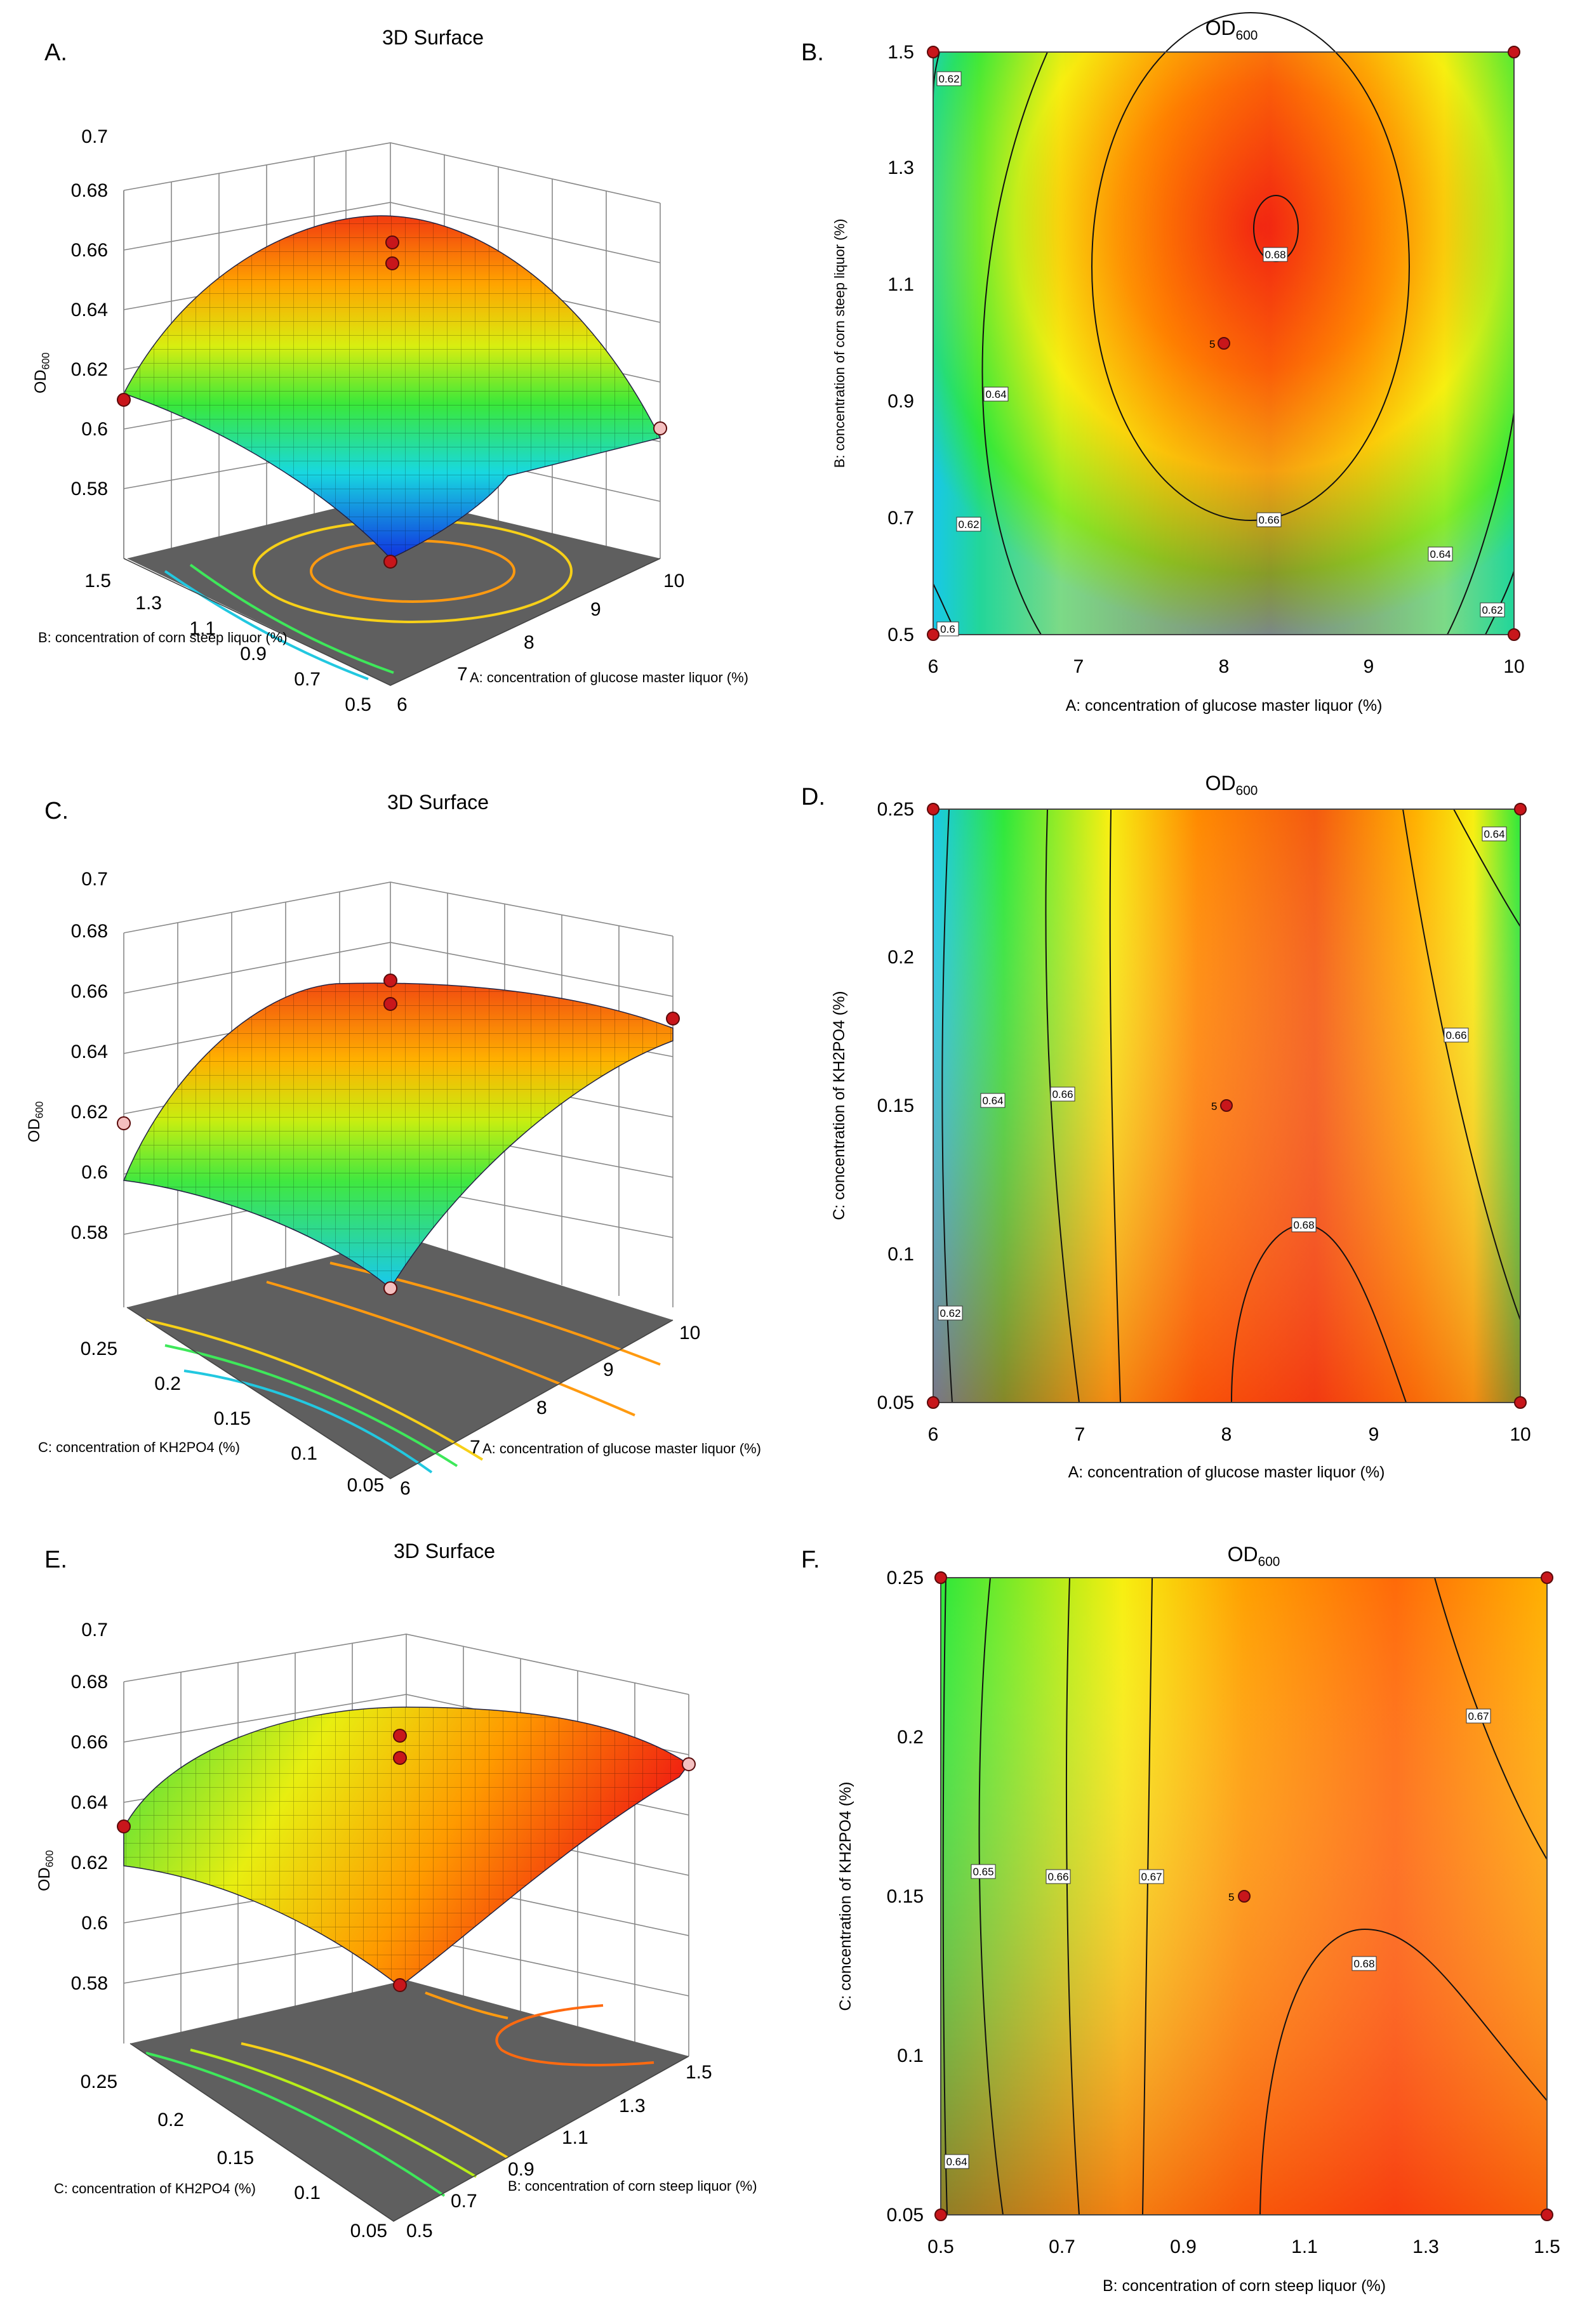  I want to click on y-tick: 0.1, so click(304, 1453).